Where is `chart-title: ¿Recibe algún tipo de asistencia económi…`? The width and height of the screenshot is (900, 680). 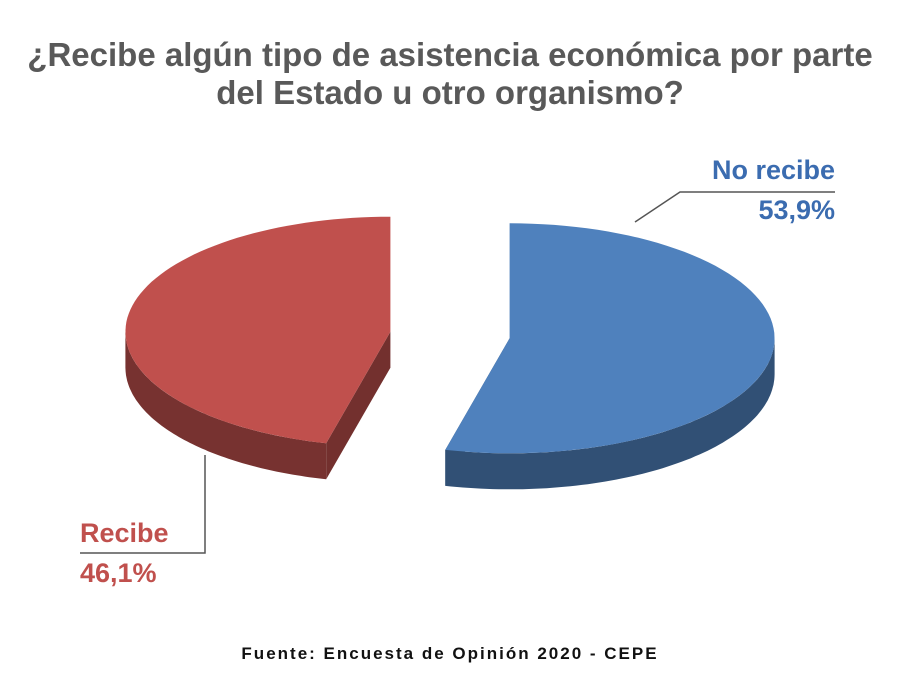
chart-title: ¿Recibe algún tipo de asistencia económi… is located at coordinates (450, 73).